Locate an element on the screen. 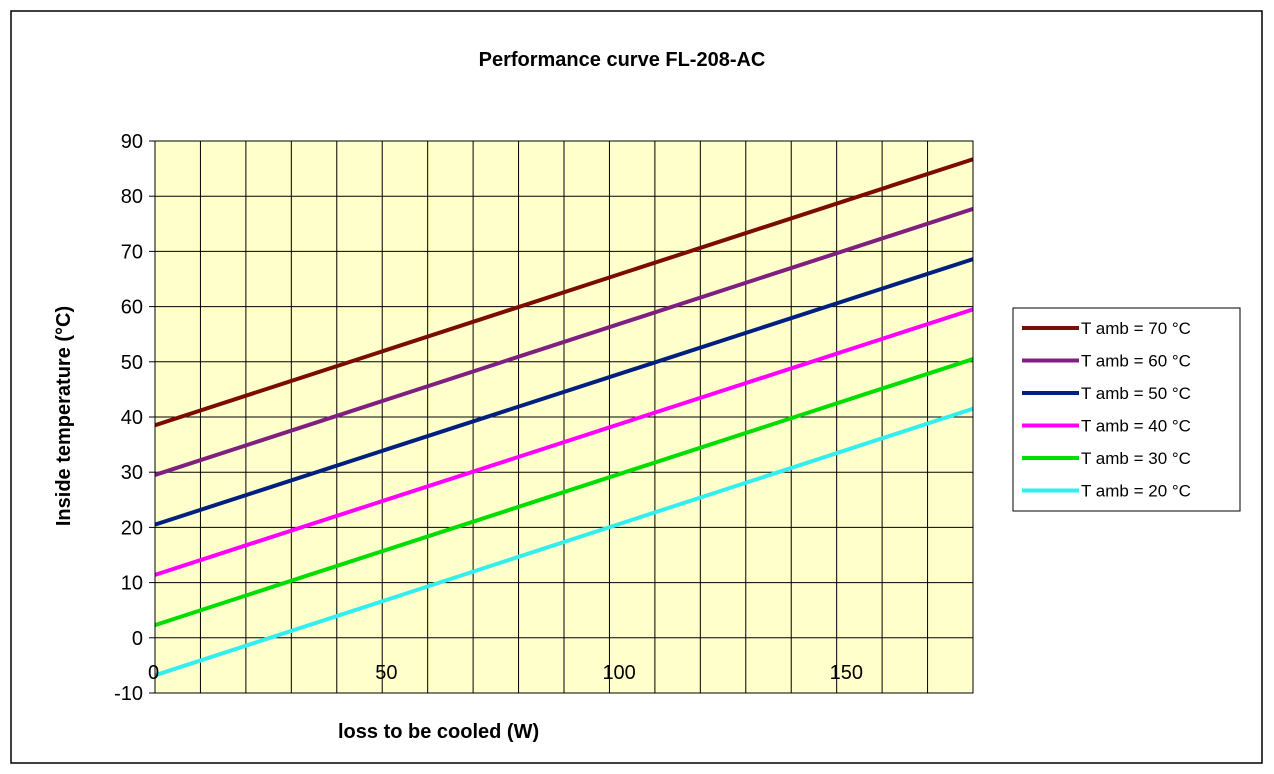 This screenshot has width=1274, height=774. y-tick-label: 10 is located at coordinates (132, 584).